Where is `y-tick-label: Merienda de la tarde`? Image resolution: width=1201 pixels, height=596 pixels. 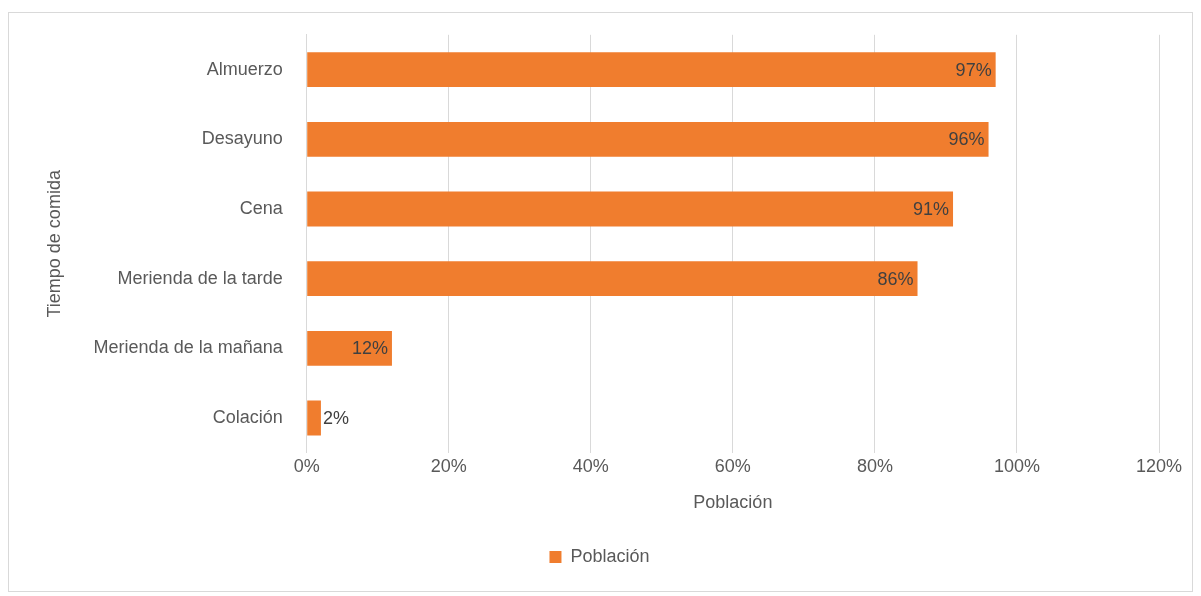
y-tick-label: Merienda de la tarde is located at coordinates (200, 277).